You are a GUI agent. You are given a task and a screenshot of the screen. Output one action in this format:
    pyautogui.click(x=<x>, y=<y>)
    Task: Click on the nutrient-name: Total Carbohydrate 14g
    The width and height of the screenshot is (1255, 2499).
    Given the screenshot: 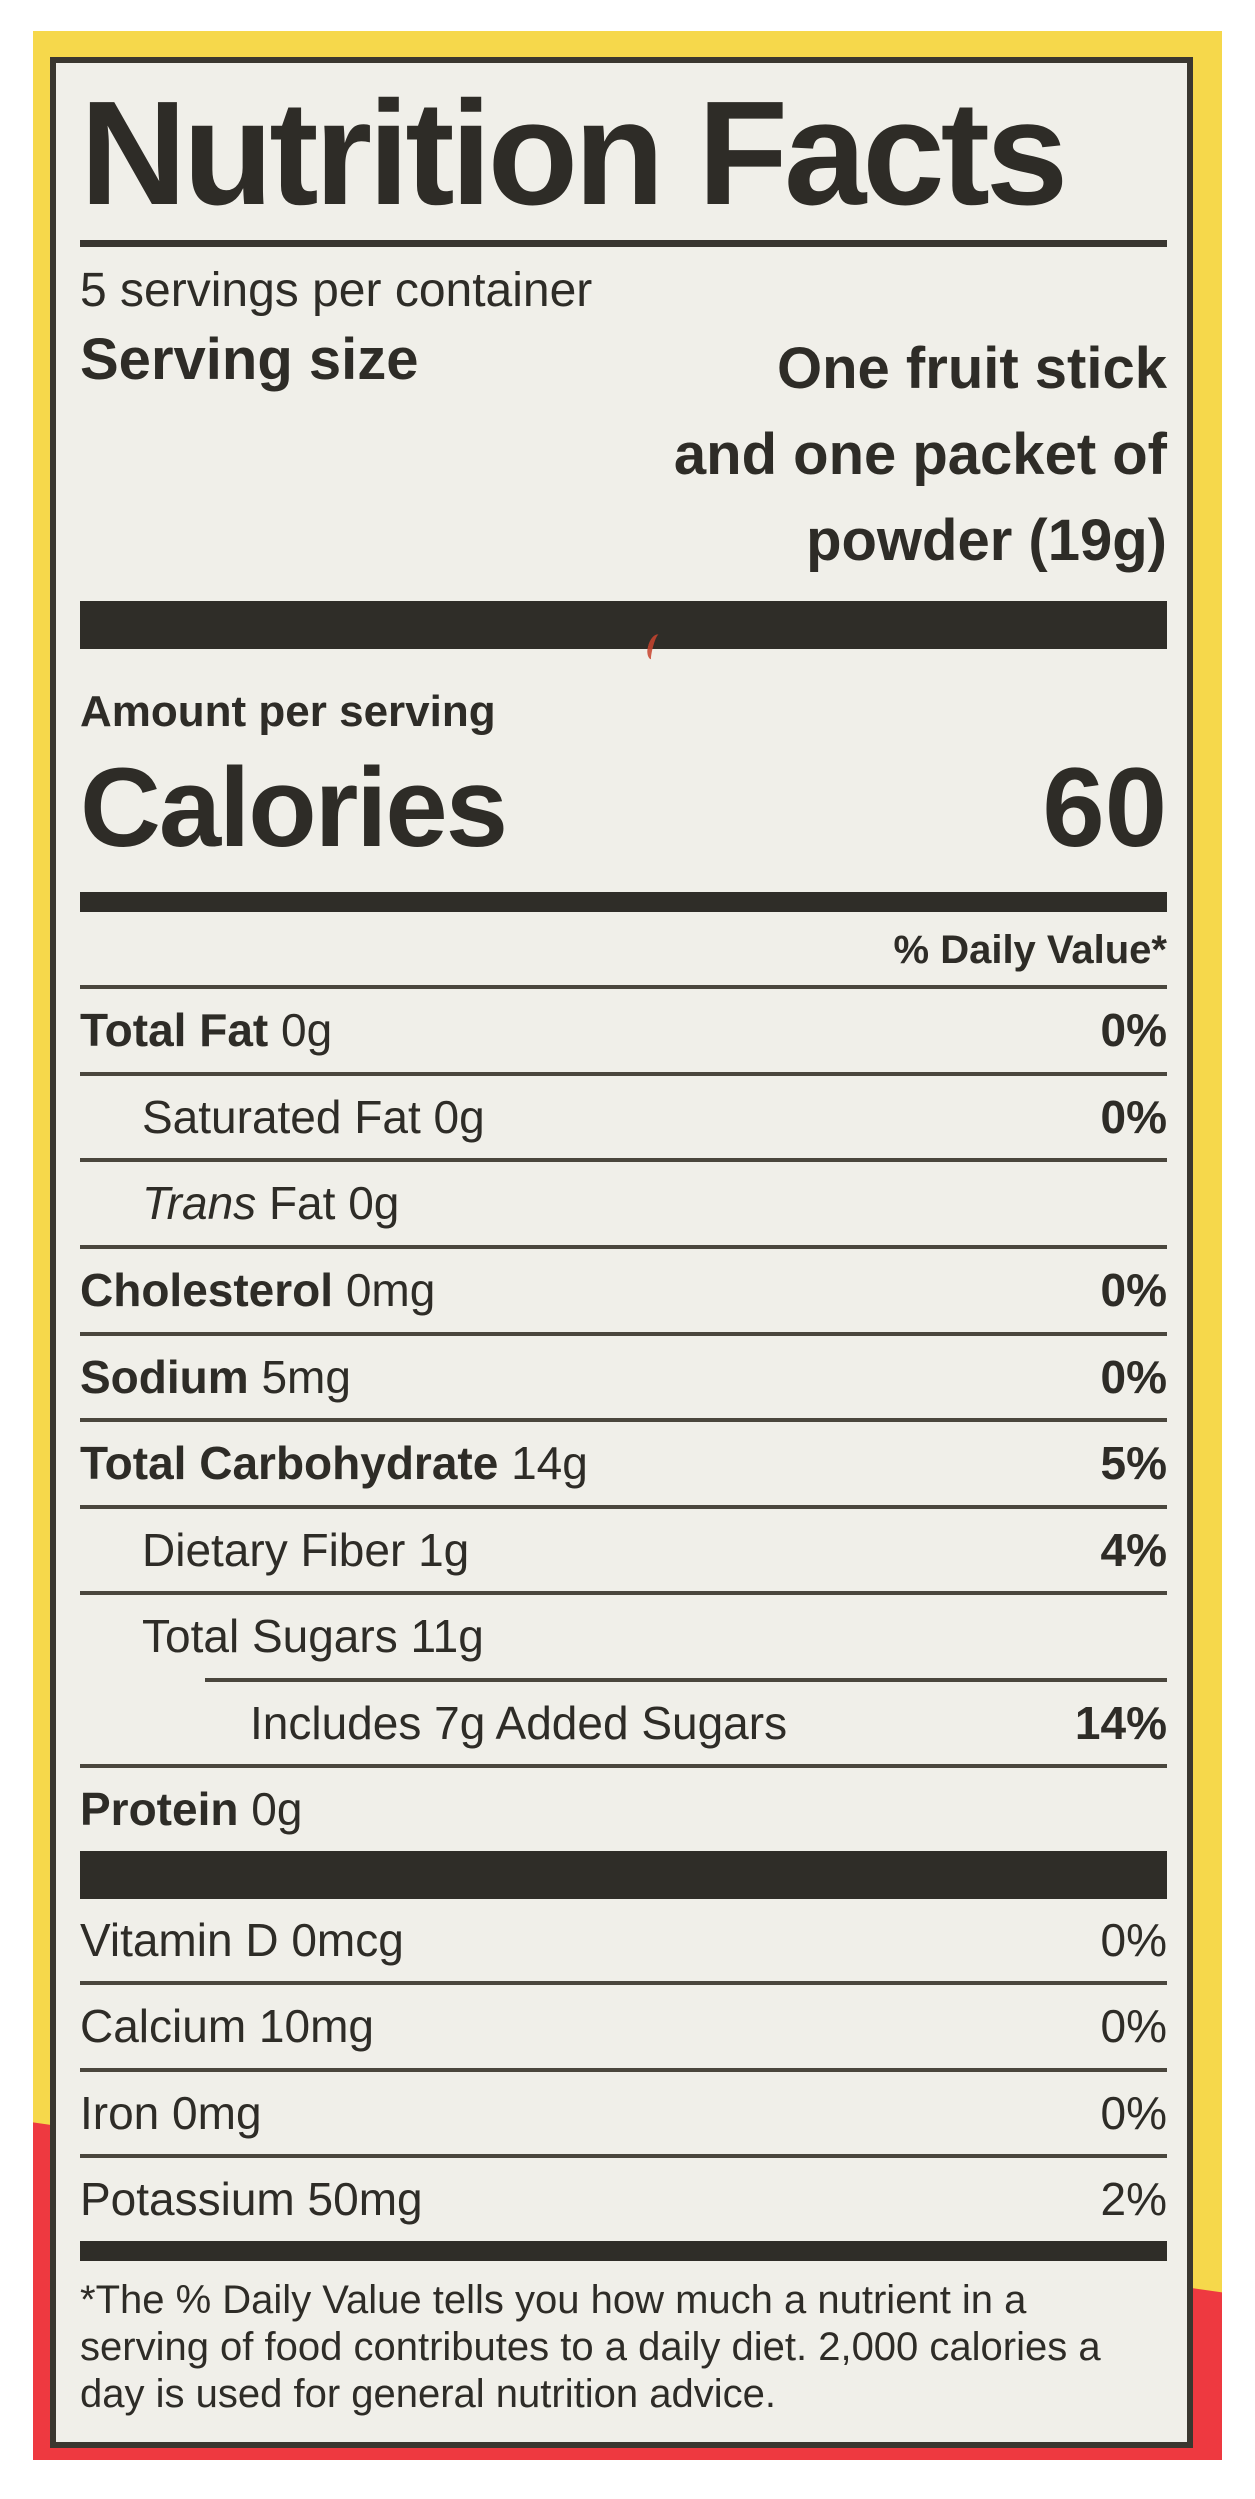 What is the action you would take?
    pyautogui.click(x=334, y=1463)
    